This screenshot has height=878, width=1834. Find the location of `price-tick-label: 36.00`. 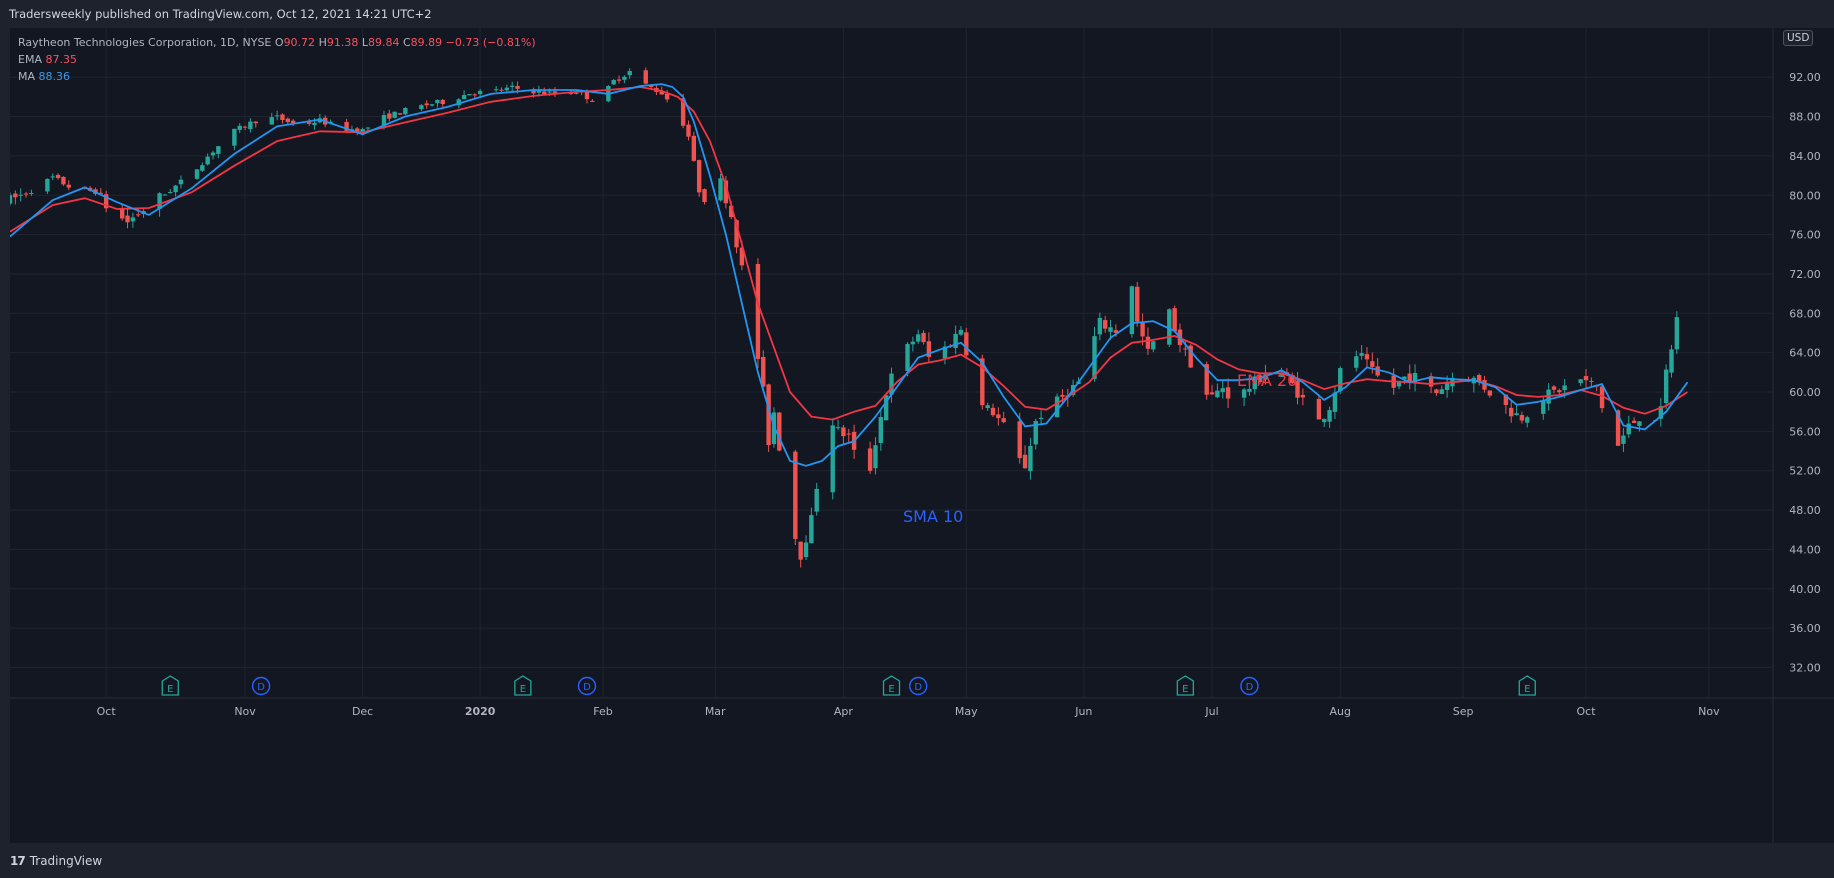

price-tick-label: 36.00 is located at coordinates (1805, 628).